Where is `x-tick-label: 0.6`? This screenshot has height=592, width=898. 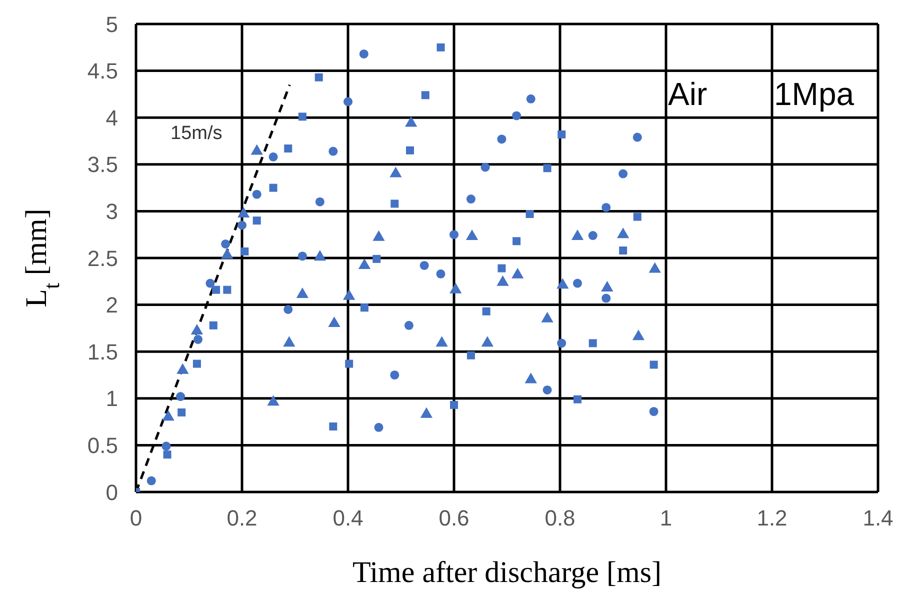
x-tick-label: 0.6 is located at coordinates (454, 518).